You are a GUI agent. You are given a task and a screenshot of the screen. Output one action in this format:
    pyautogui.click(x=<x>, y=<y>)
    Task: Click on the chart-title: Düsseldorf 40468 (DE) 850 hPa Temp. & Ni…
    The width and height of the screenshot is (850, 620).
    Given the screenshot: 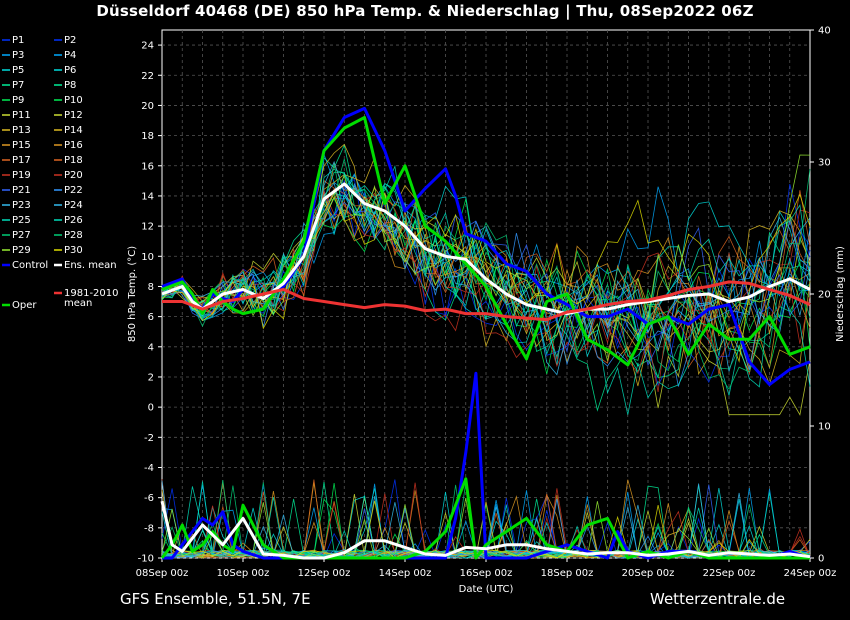 What is the action you would take?
    pyautogui.click(x=425, y=11)
    